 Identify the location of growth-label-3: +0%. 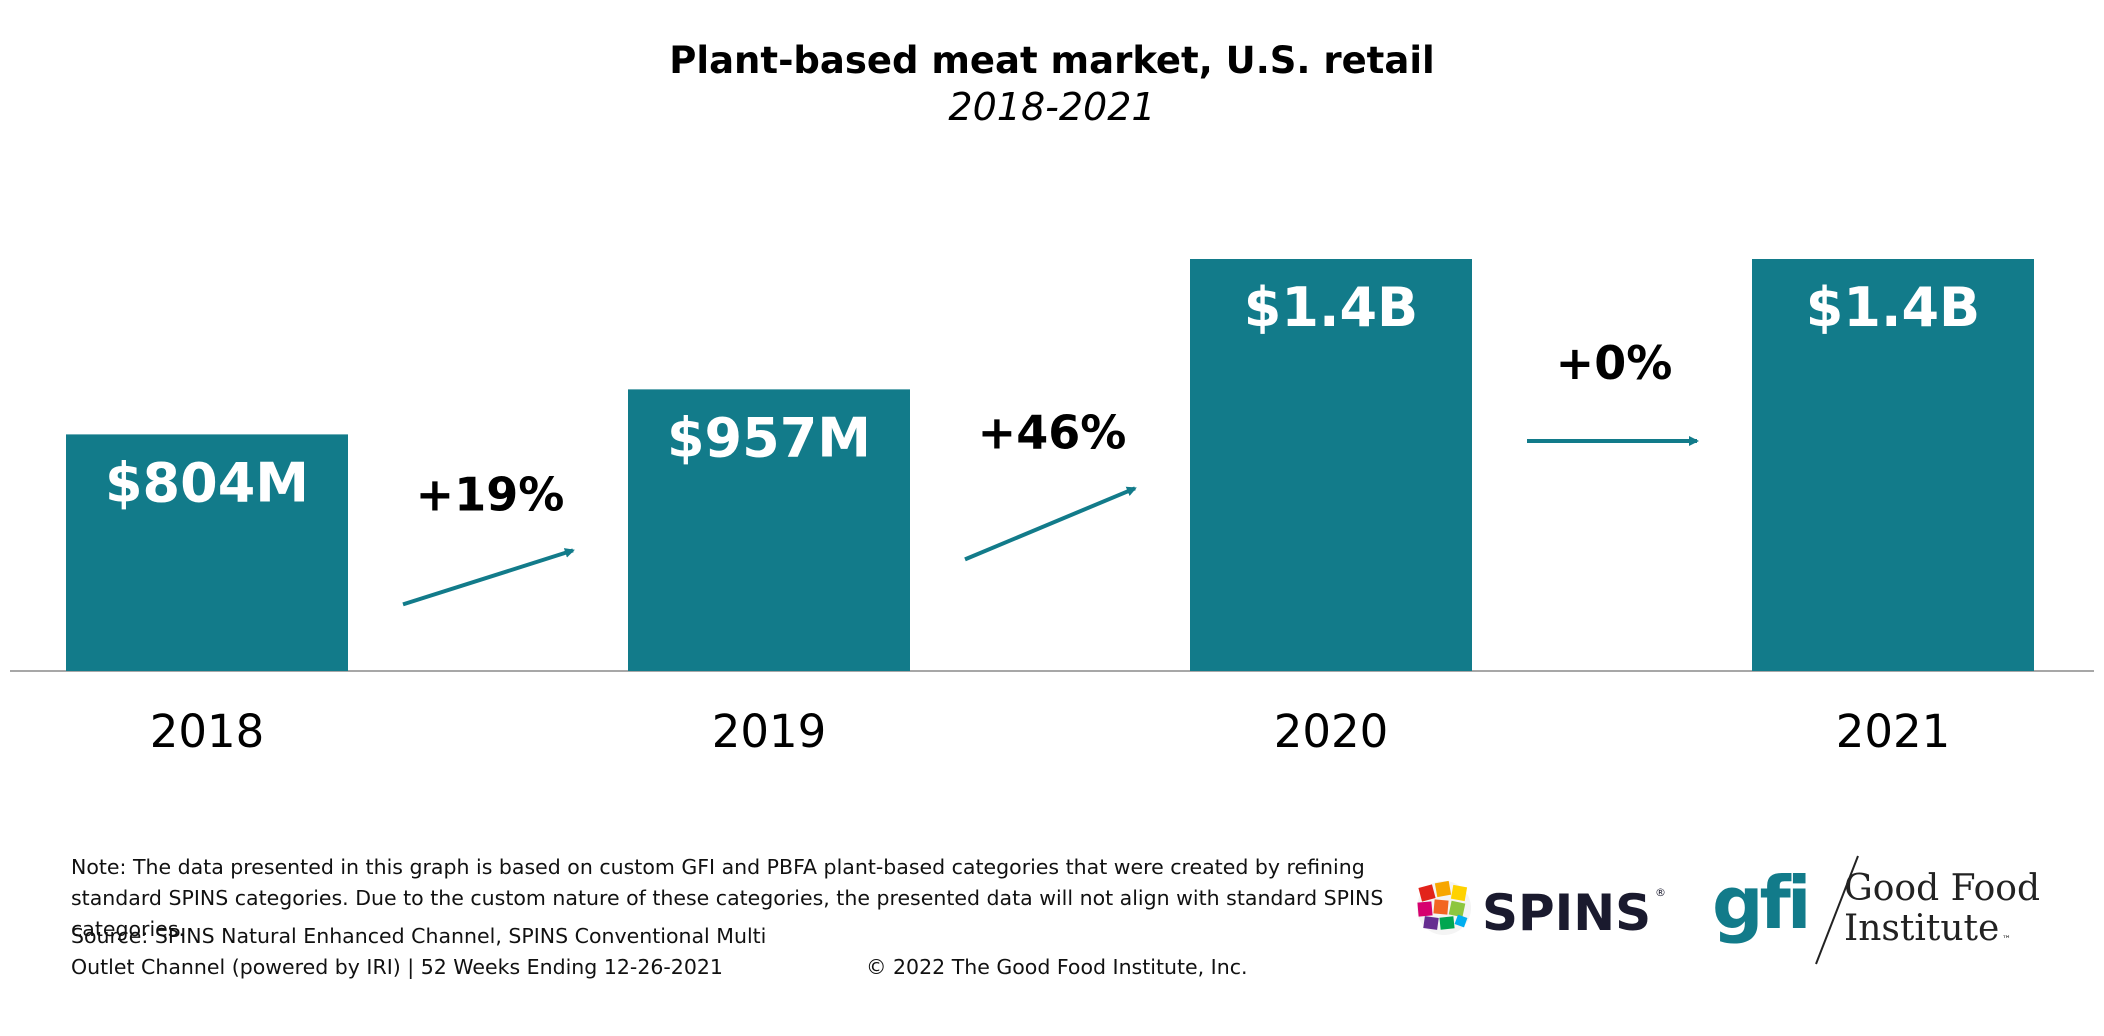
(1614, 363).